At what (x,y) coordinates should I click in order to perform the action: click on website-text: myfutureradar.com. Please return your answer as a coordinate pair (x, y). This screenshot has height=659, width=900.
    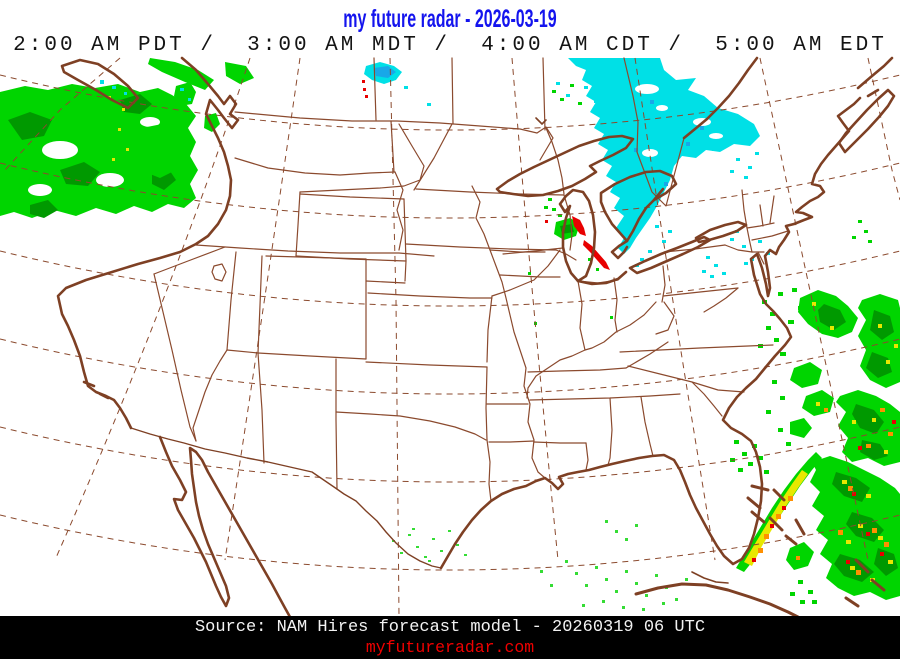
    Looking at the image, I should click on (450, 647).